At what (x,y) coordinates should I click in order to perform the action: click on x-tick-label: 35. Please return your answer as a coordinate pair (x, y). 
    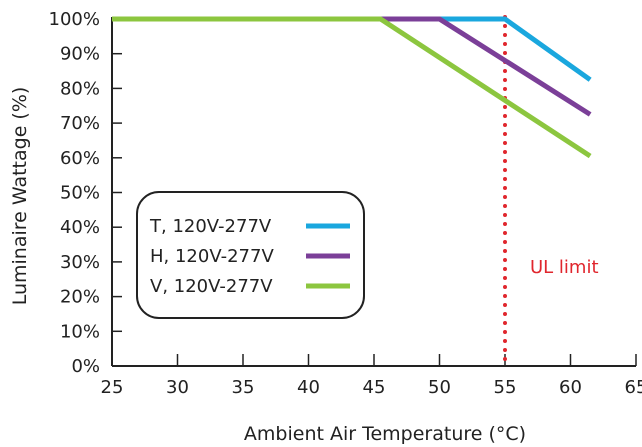
    Looking at the image, I should click on (243, 387).